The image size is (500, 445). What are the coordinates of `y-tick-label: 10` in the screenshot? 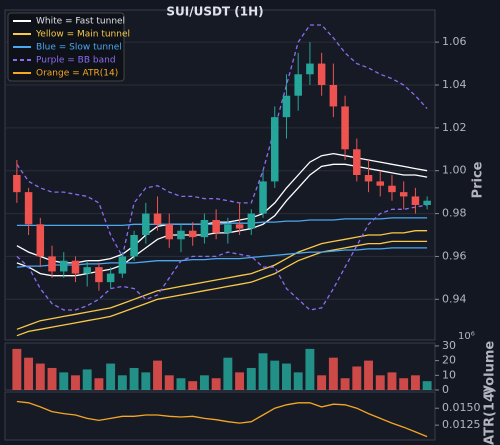 It's located at (449, 374).